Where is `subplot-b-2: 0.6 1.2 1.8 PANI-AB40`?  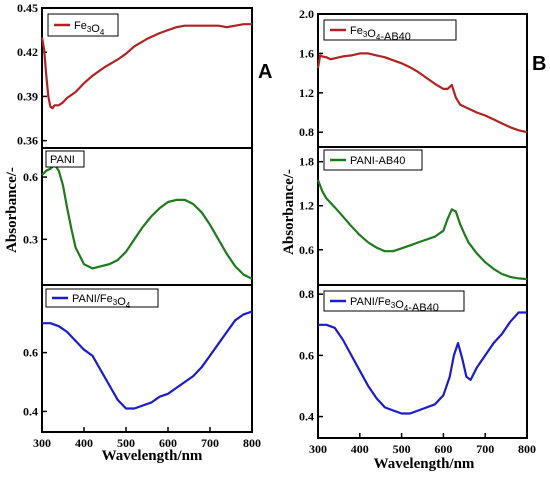 subplot-b-2: 0.6 1.2 1.8 PANI-AB40 is located at coordinates (413, 216).